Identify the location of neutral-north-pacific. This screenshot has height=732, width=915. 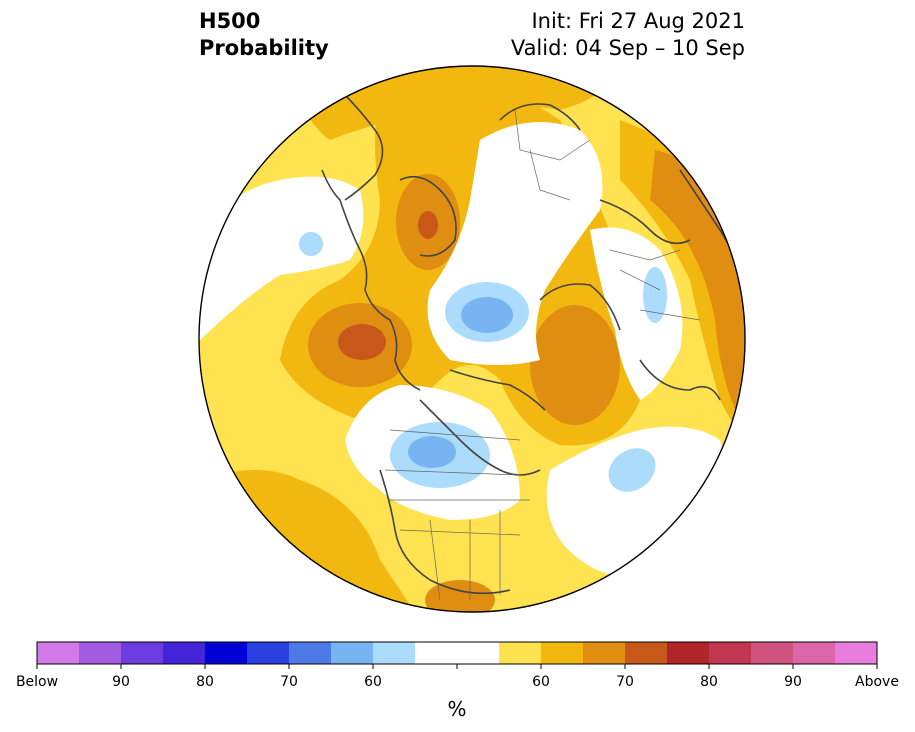
(281, 263).